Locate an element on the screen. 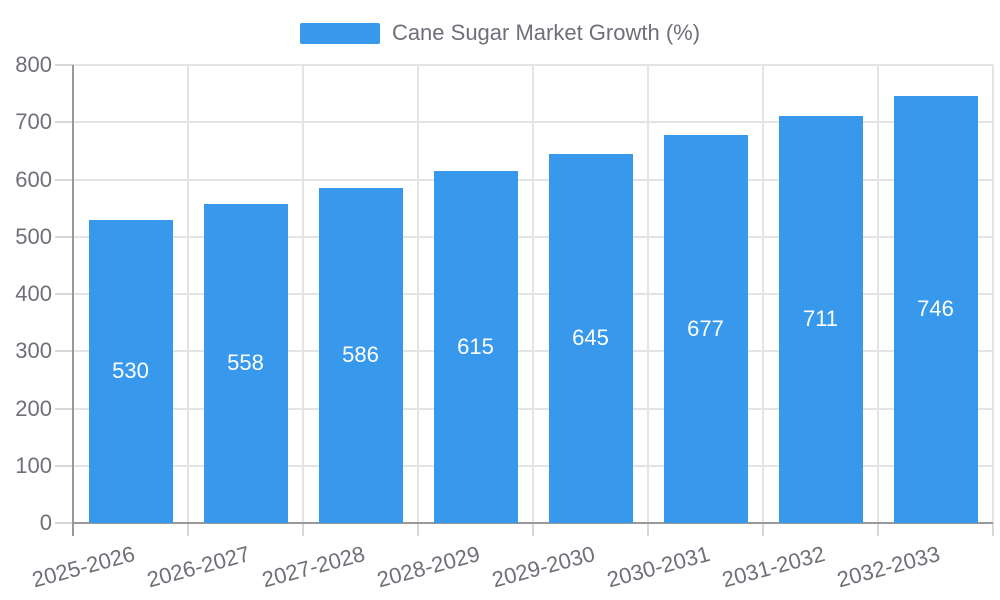 The height and width of the screenshot is (600, 1000). legend: Cane Sugar Market Growth (%) is located at coordinates (500, 33).